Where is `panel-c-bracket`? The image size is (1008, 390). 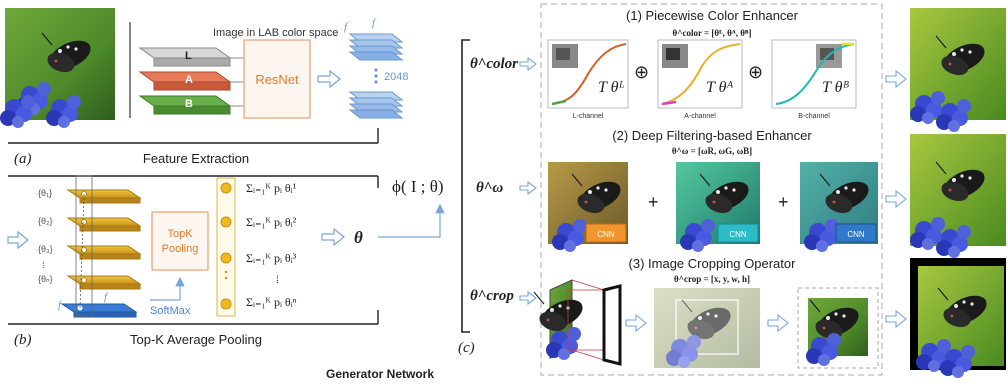 panel-c-bracket is located at coordinates (465, 186).